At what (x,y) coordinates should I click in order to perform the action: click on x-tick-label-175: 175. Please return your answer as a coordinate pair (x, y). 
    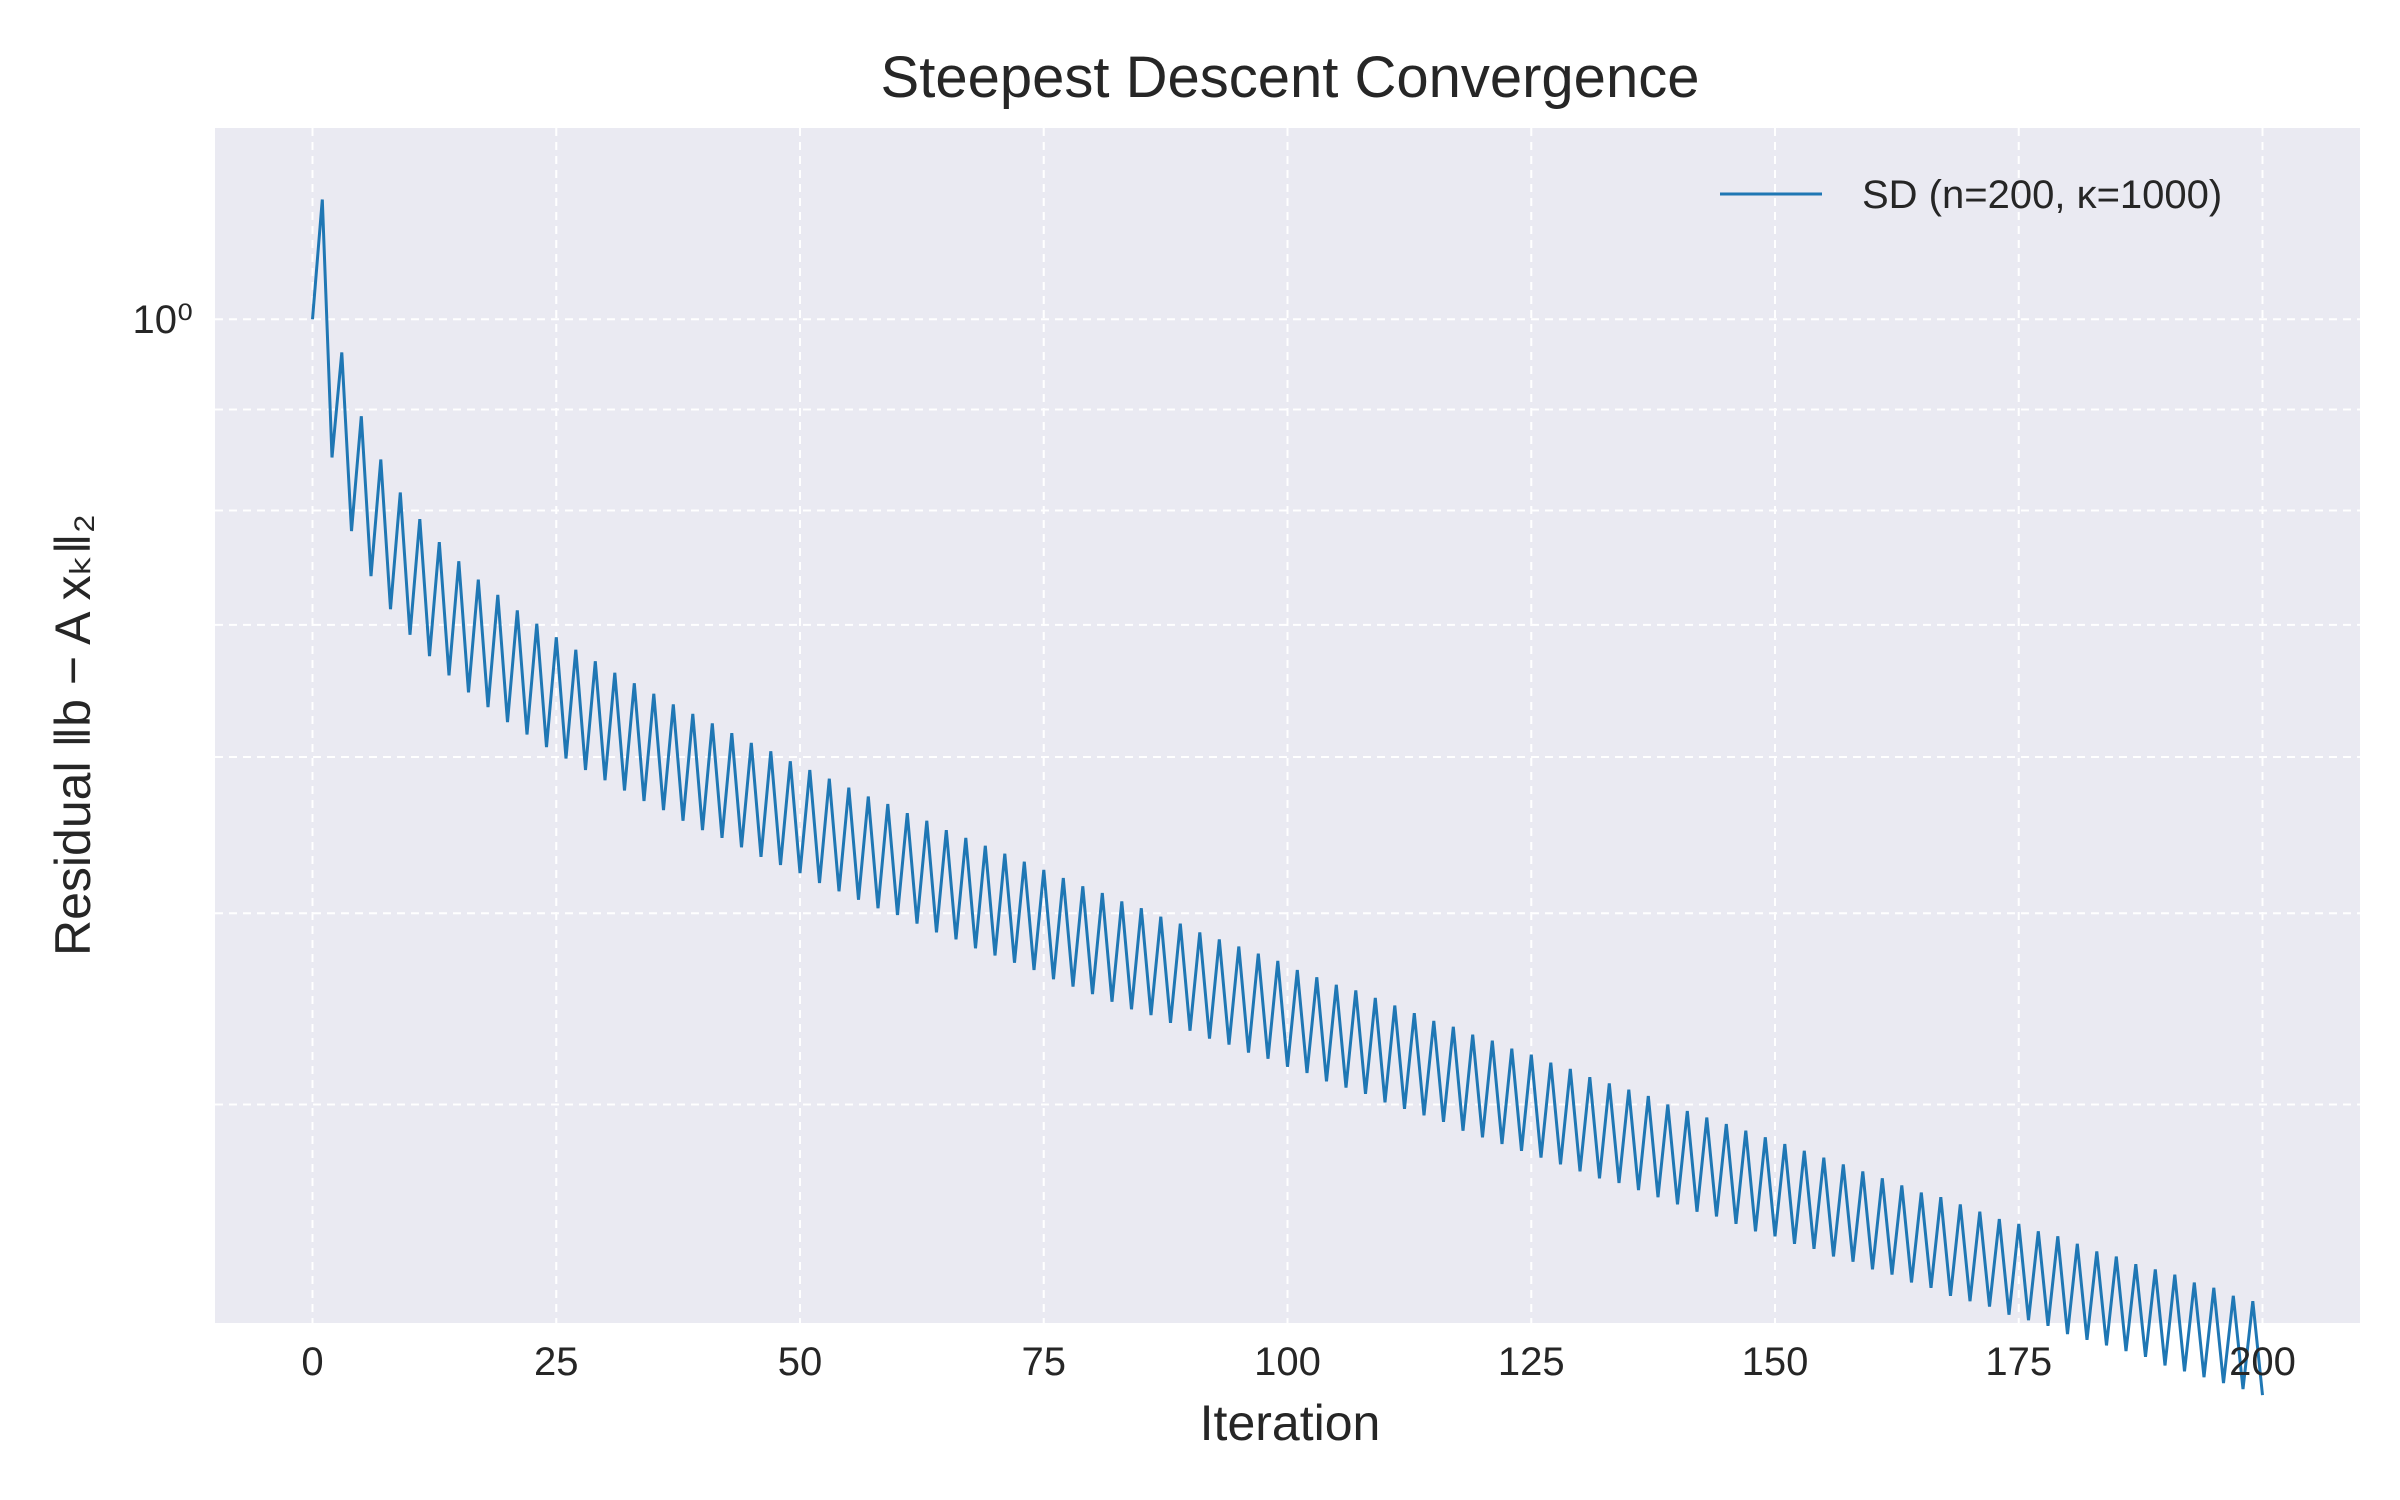
    Looking at the image, I should click on (2018, 1362).